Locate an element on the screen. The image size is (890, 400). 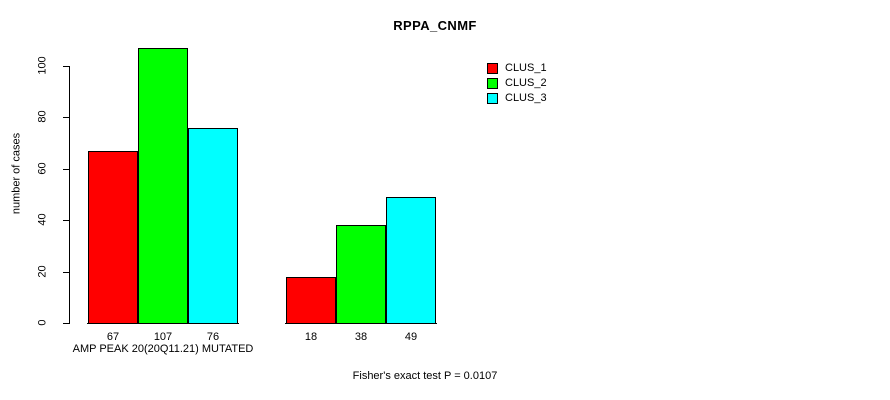
bar-clus_2-group1 is located at coordinates (163, 186).